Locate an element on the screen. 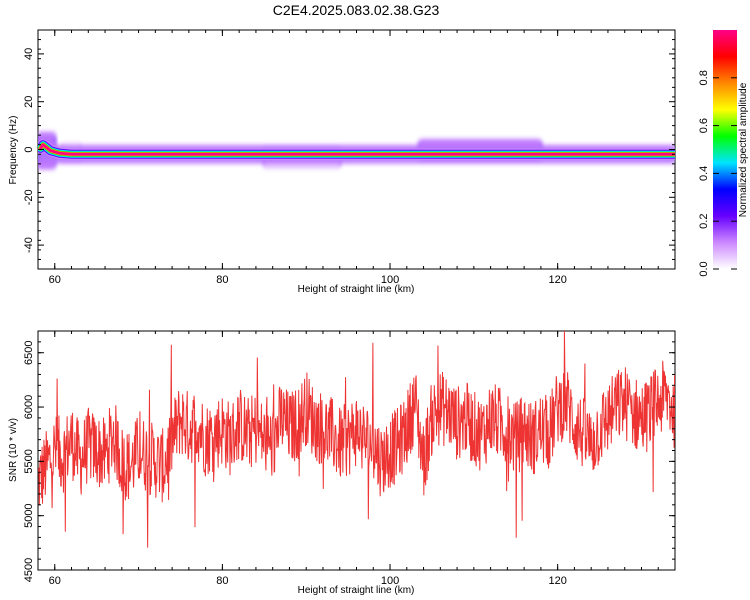  spectrogram-y-axis-label: Frequency (Hz) is located at coordinates (13, 150).